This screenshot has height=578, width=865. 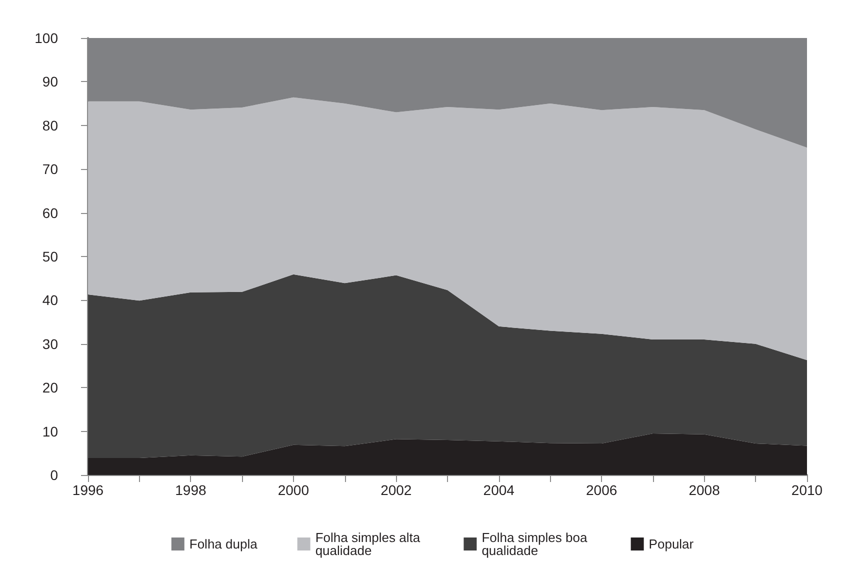 I want to click on y-tick-label: 0, so click(x=54, y=475).